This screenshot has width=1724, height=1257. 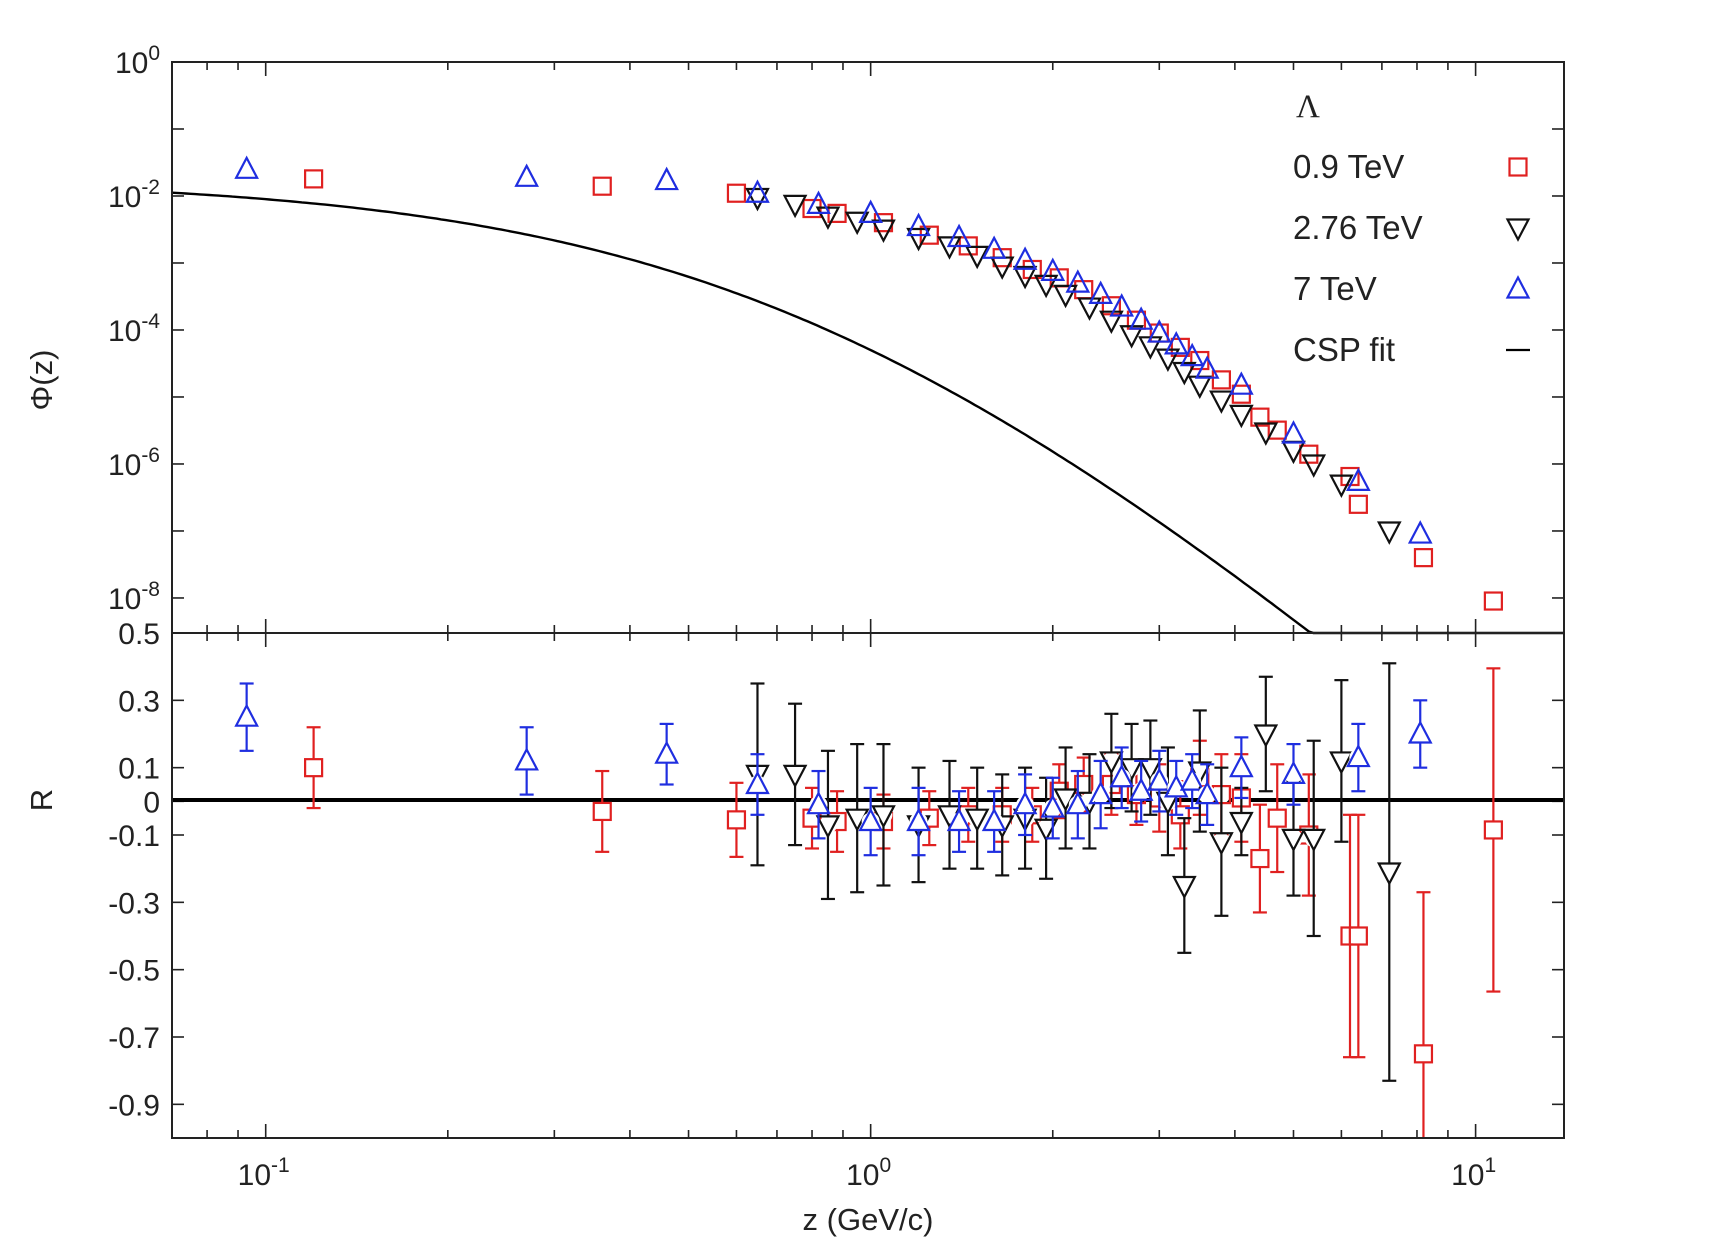 What do you see at coordinates (139, 701) in the screenshot?
I see `bottom-y-tick-label: 0.3` at bounding box center [139, 701].